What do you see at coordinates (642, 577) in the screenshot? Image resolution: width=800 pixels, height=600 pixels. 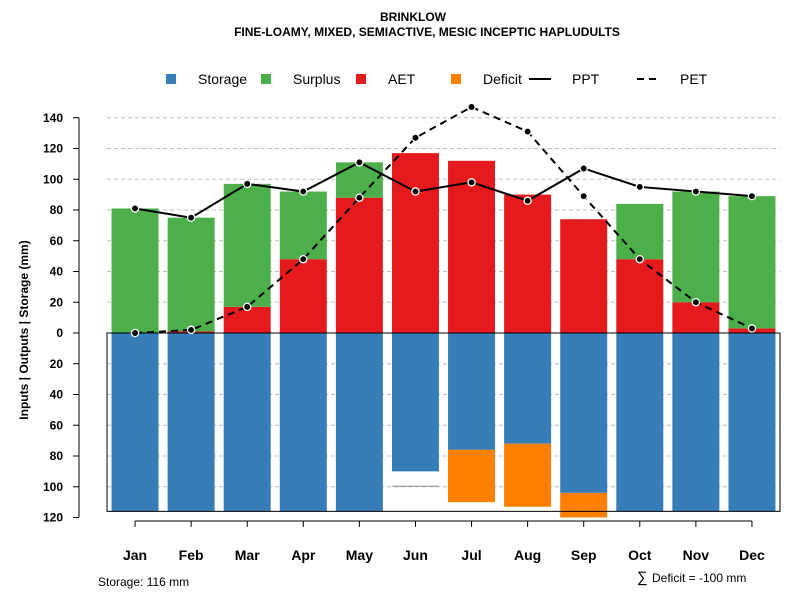 I see `sum-symbol: ∑` at bounding box center [642, 577].